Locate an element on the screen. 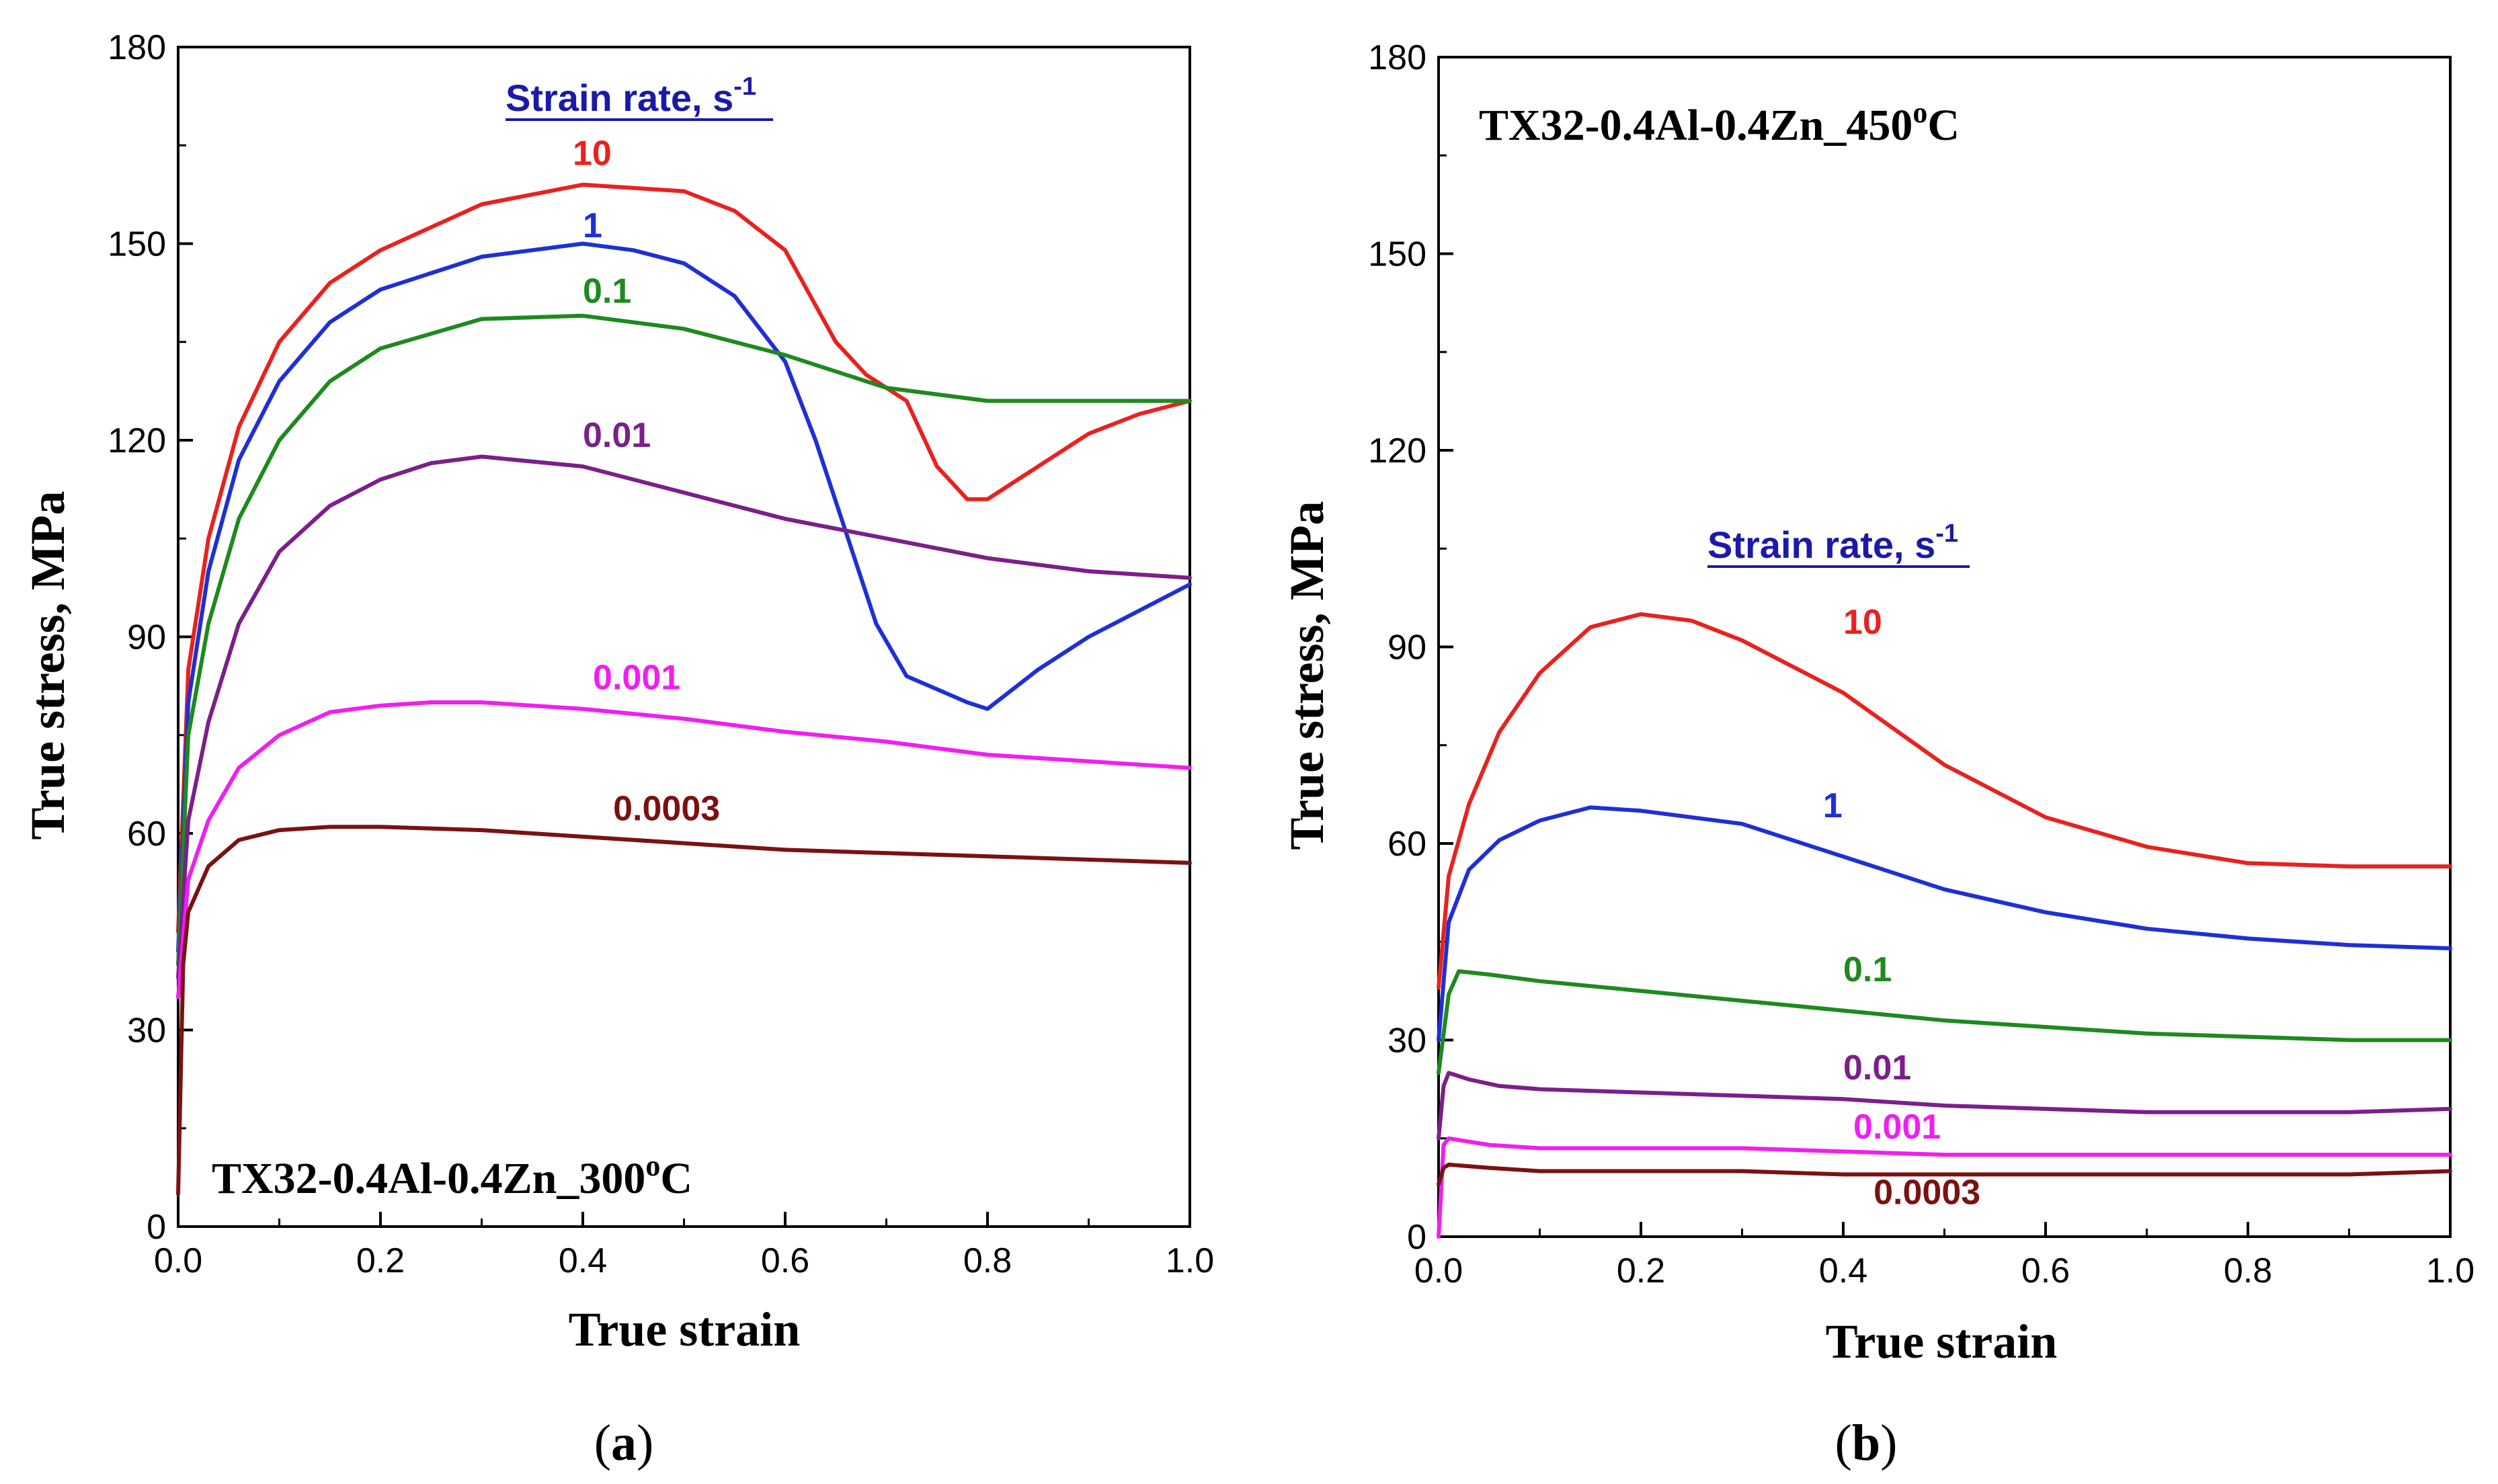 The height and width of the screenshot is (1484, 2498). y-tick-label-a-5: 150 is located at coordinates (137, 244).